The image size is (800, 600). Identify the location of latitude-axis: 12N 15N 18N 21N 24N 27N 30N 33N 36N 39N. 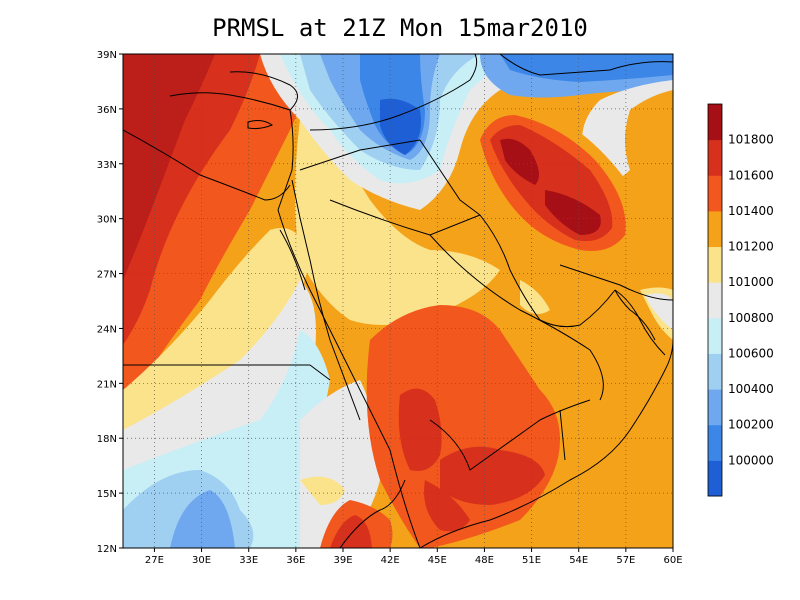
(110, 302).